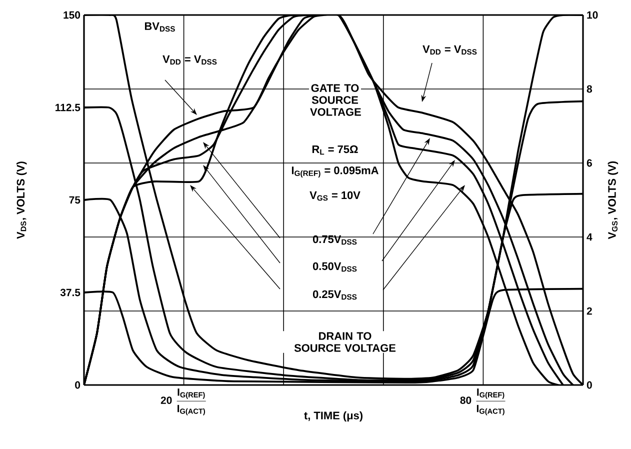 The width and height of the screenshot is (631, 449). What do you see at coordinates (335, 150) in the screenshot?
I see `annotation: R$_{L}$ = 75Ω` at bounding box center [335, 150].